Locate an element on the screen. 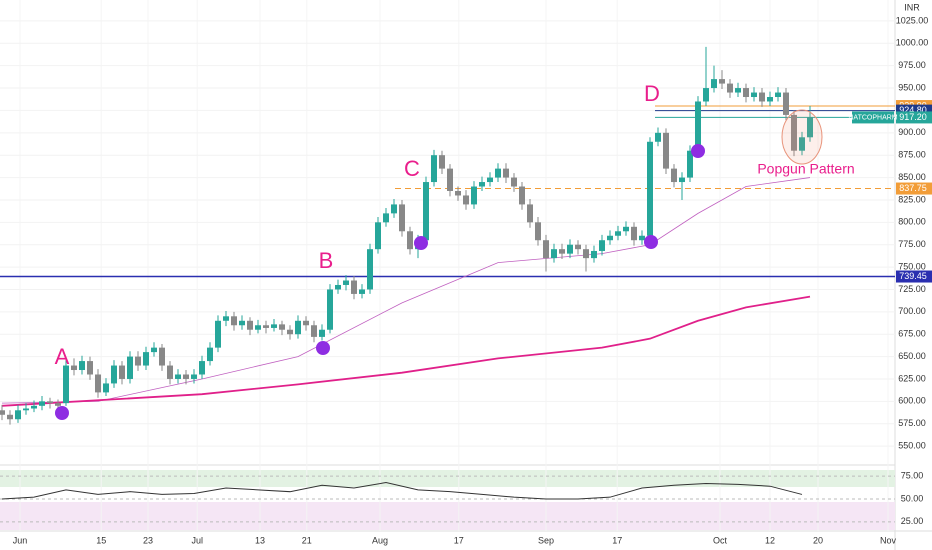 The width and height of the screenshot is (932, 550). y-tick-label: 700.00 is located at coordinates (912, 311).